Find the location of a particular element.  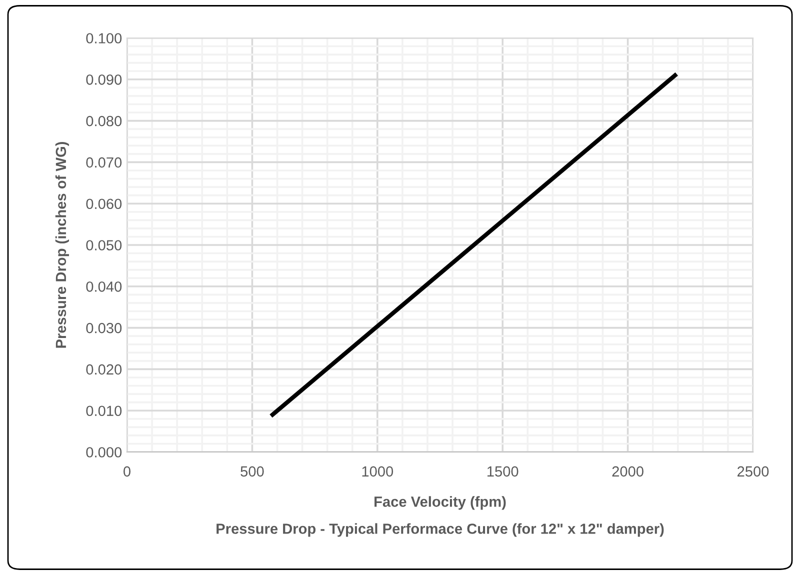

y-tick-label: 0.040 is located at coordinates (104, 287).